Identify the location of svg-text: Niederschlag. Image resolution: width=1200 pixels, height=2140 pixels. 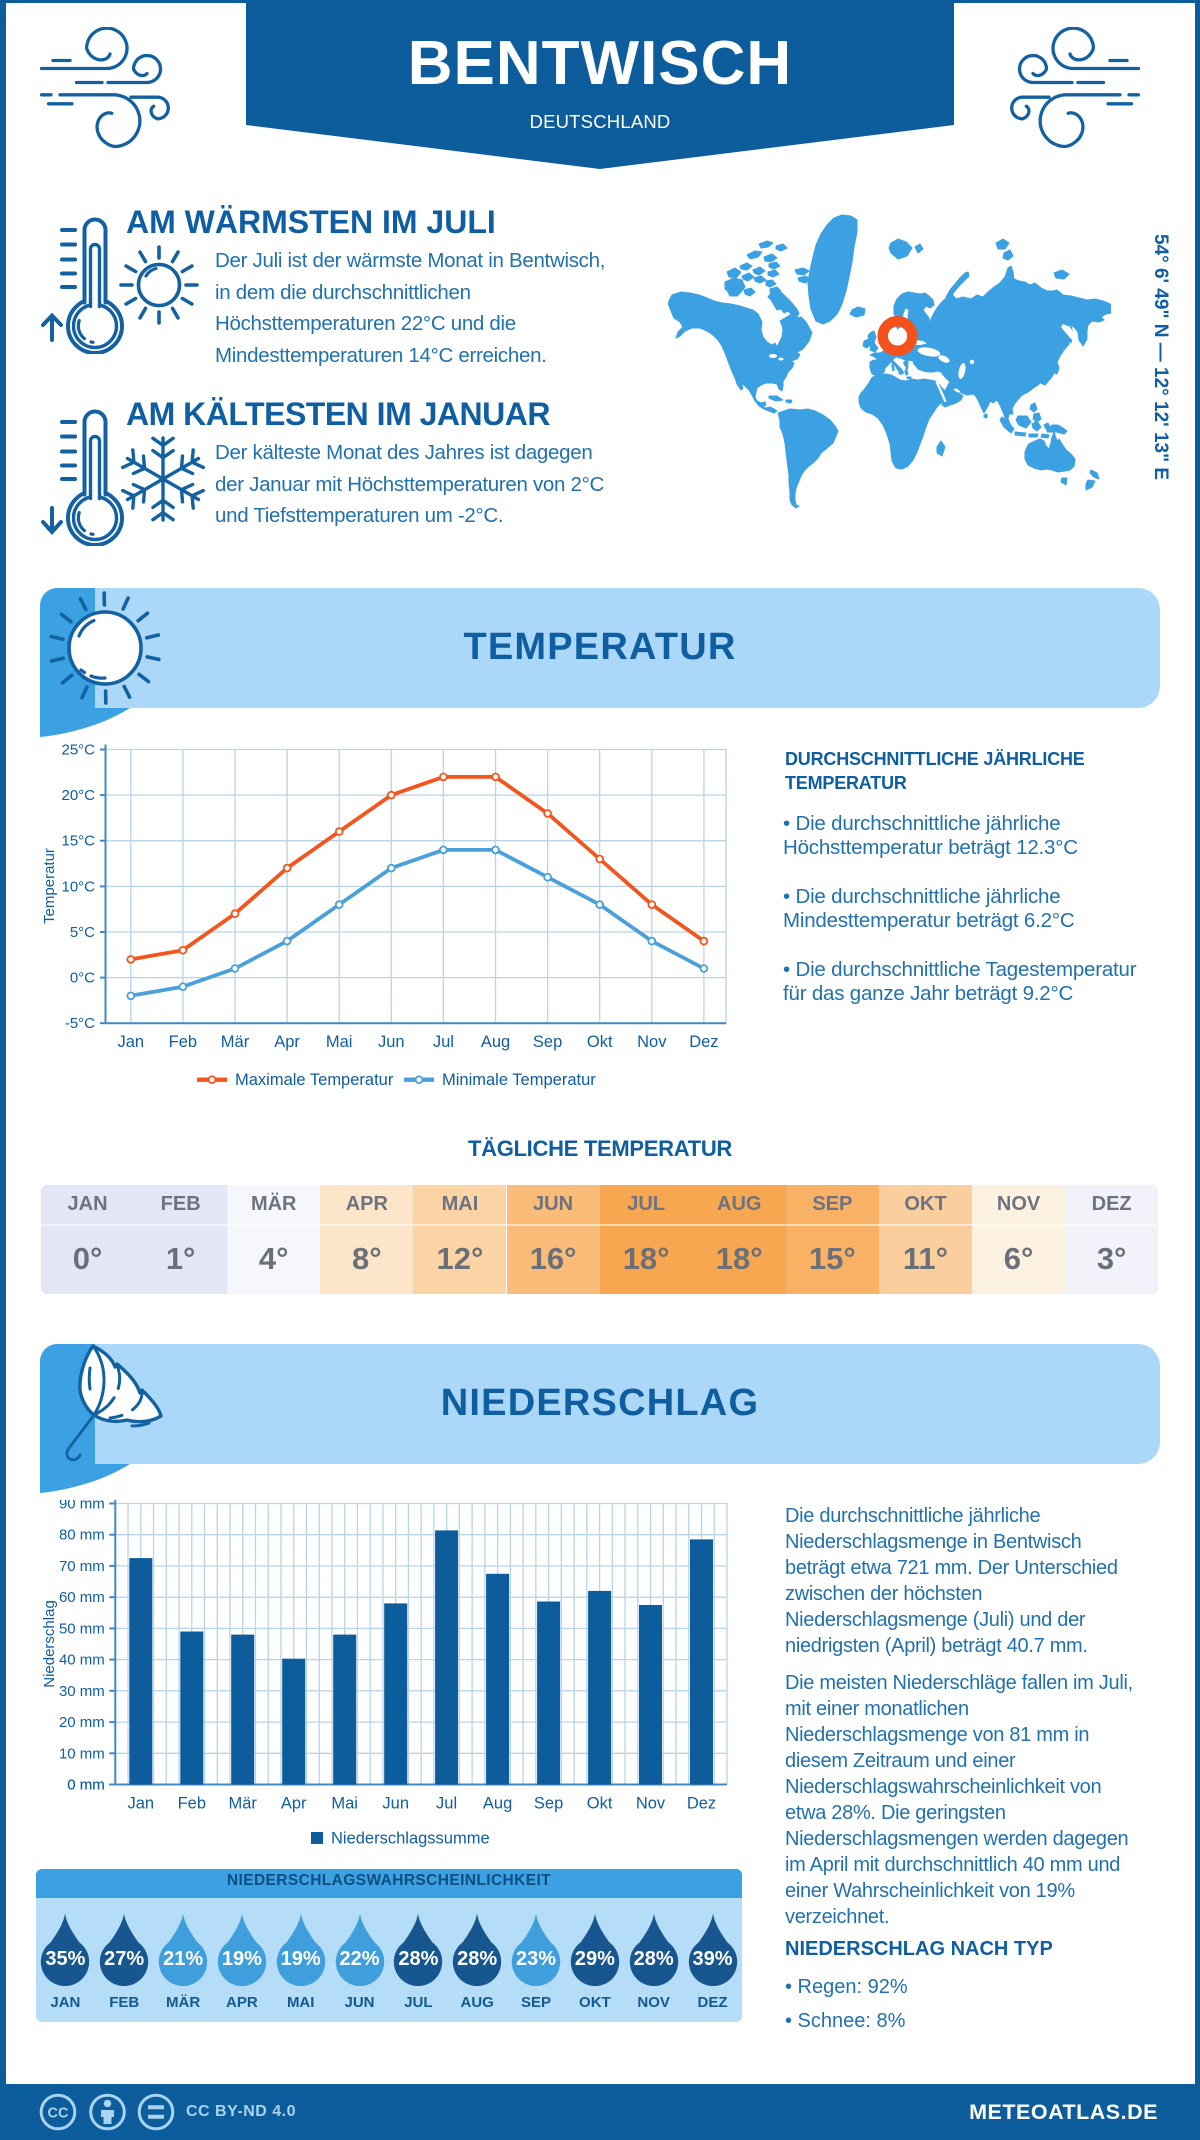
(49, 1644).